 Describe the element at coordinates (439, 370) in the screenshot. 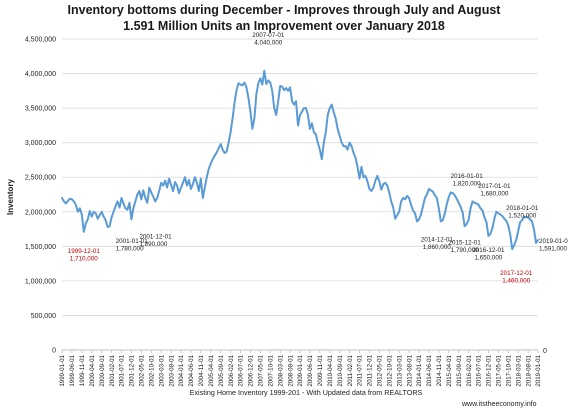

I see `x-tick-label: 2014-11-01` at that location.